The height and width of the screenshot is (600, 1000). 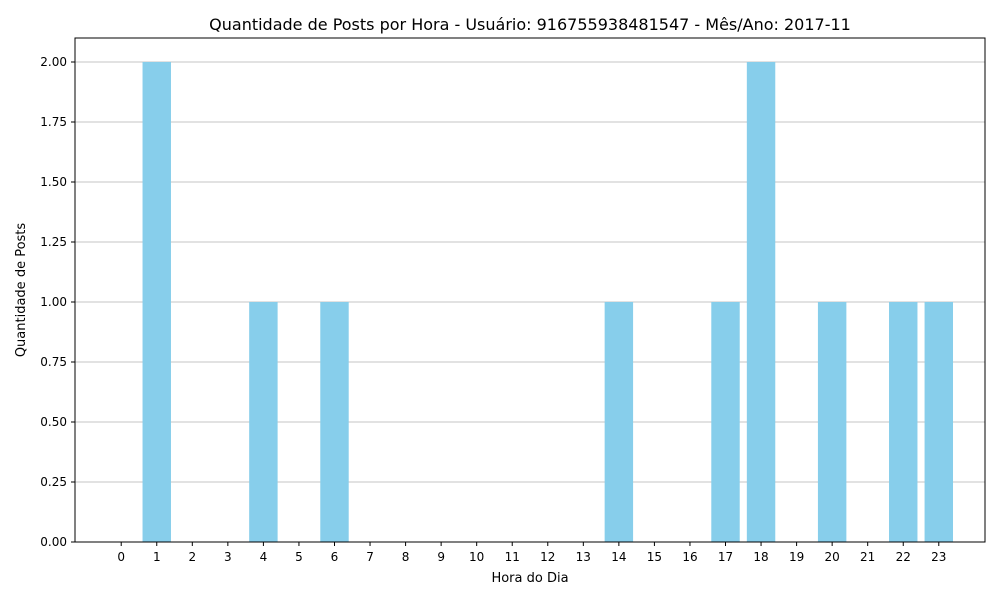 What do you see at coordinates (547, 557) in the screenshot?
I see `x-tick-label: 12` at bounding box center [547, 557].